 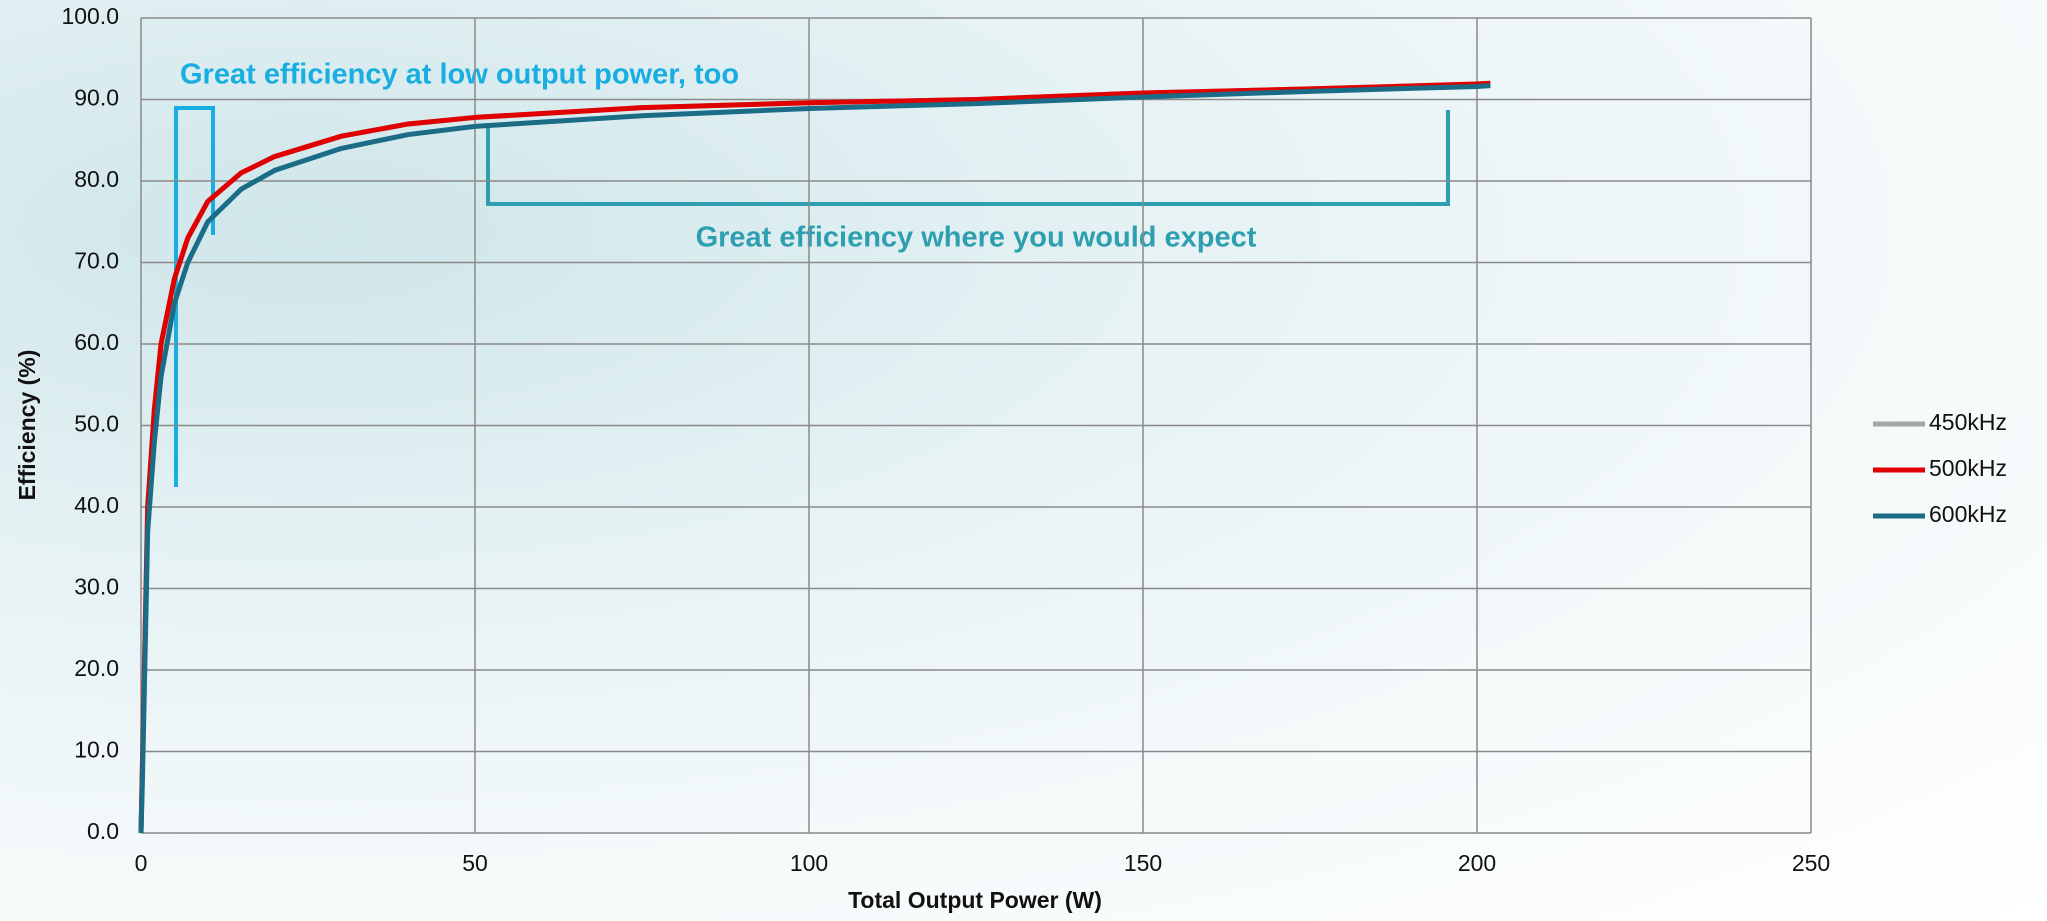 I want to click on x-tick-label: 250, so click(x=1811, y=863).